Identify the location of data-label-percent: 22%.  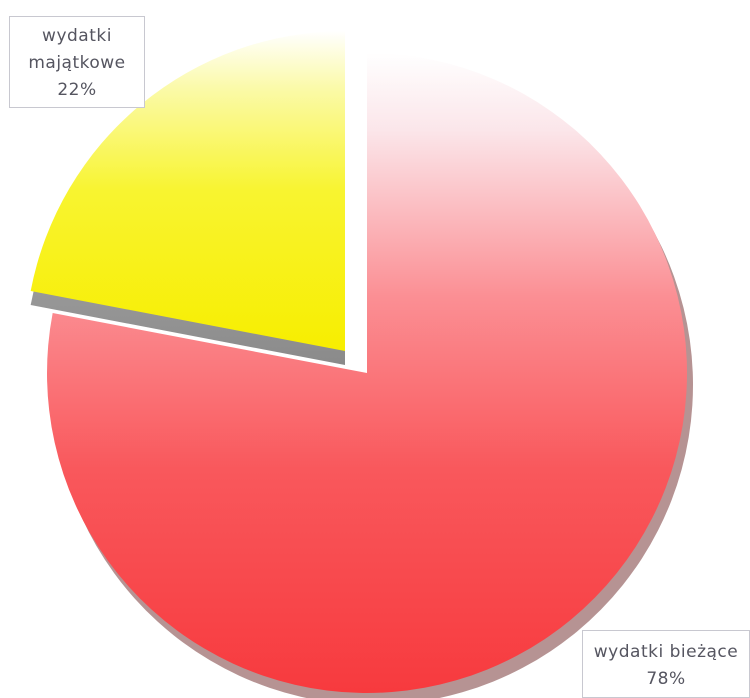
(77, 90).